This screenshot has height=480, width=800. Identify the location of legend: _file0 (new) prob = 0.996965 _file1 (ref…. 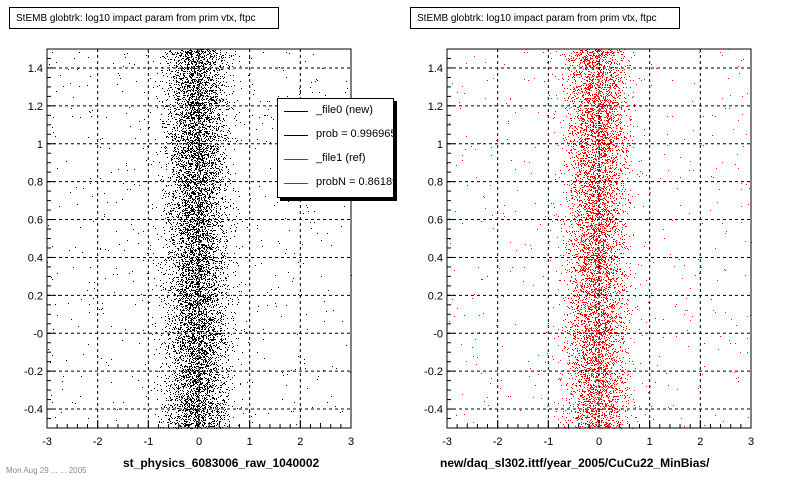
(335, 148).